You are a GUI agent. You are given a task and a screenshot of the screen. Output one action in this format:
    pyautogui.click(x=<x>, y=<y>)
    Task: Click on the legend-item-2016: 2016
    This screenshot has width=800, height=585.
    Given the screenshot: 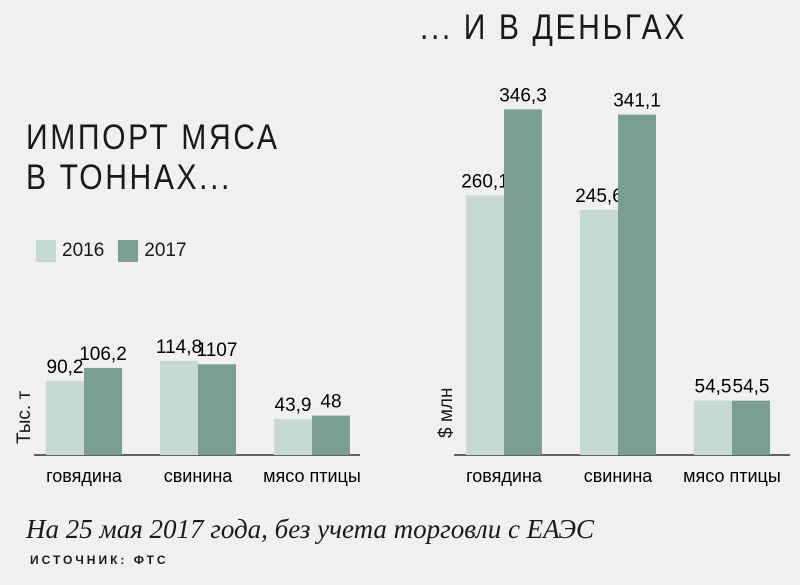 What is the action you would take?
    pyautogui.click(x=70, y=251)
    